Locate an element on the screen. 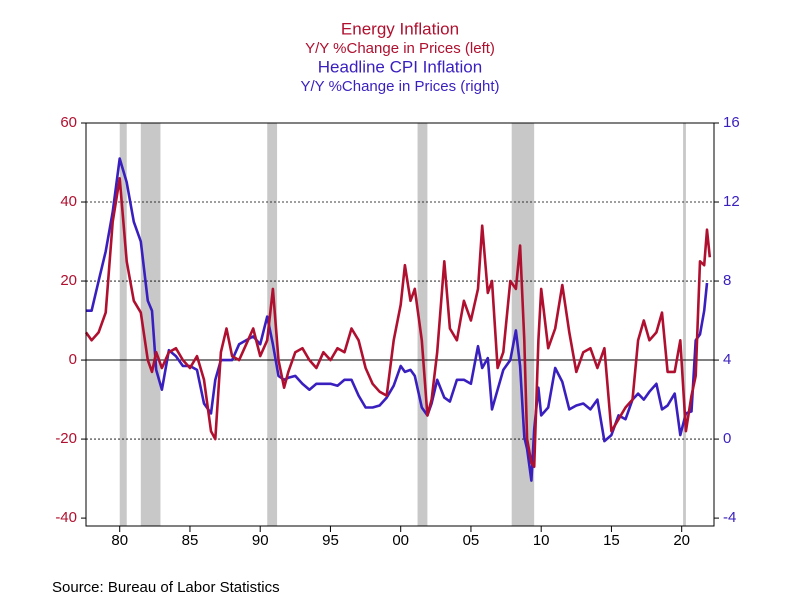 The image size is (800, 600). x-tick-label: 85 is located at coordinates (190, 540).